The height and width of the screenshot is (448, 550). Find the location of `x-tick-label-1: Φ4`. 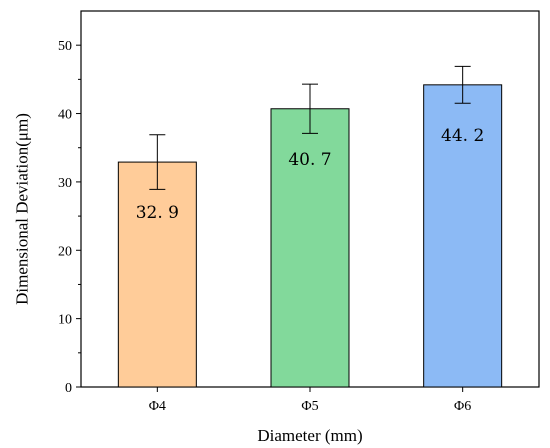

x-tick-label-1: Φ4 is located at coordinates (157, 406).